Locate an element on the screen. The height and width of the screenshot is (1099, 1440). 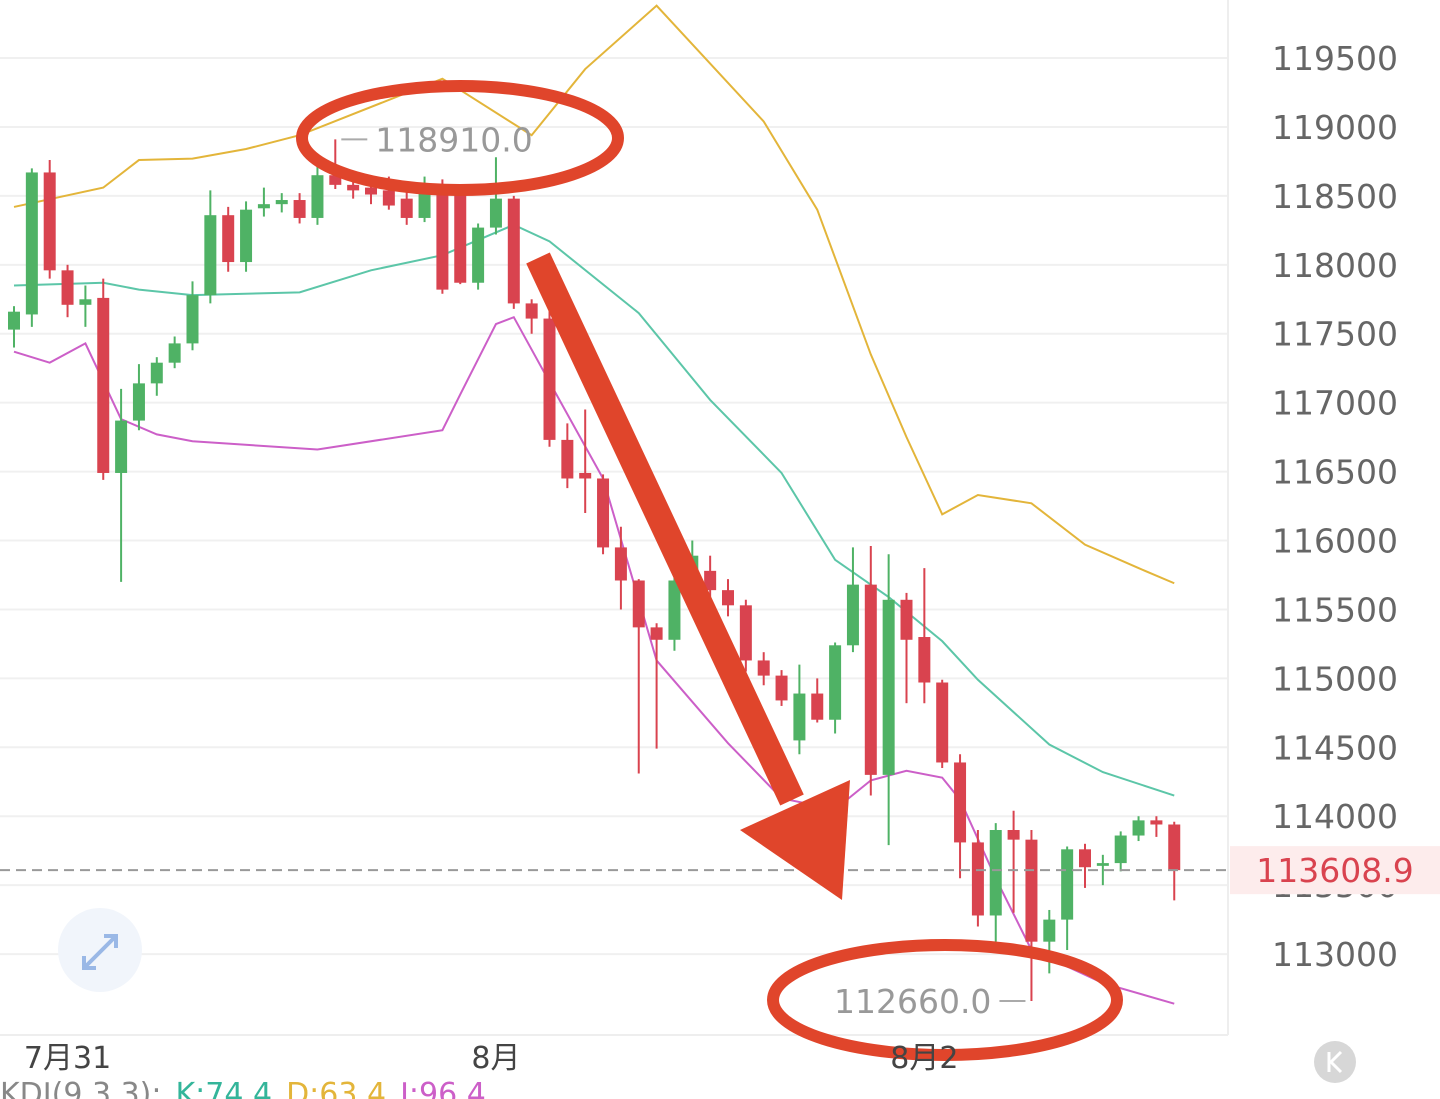
last-price-box is located at coordinates (1335, 870).